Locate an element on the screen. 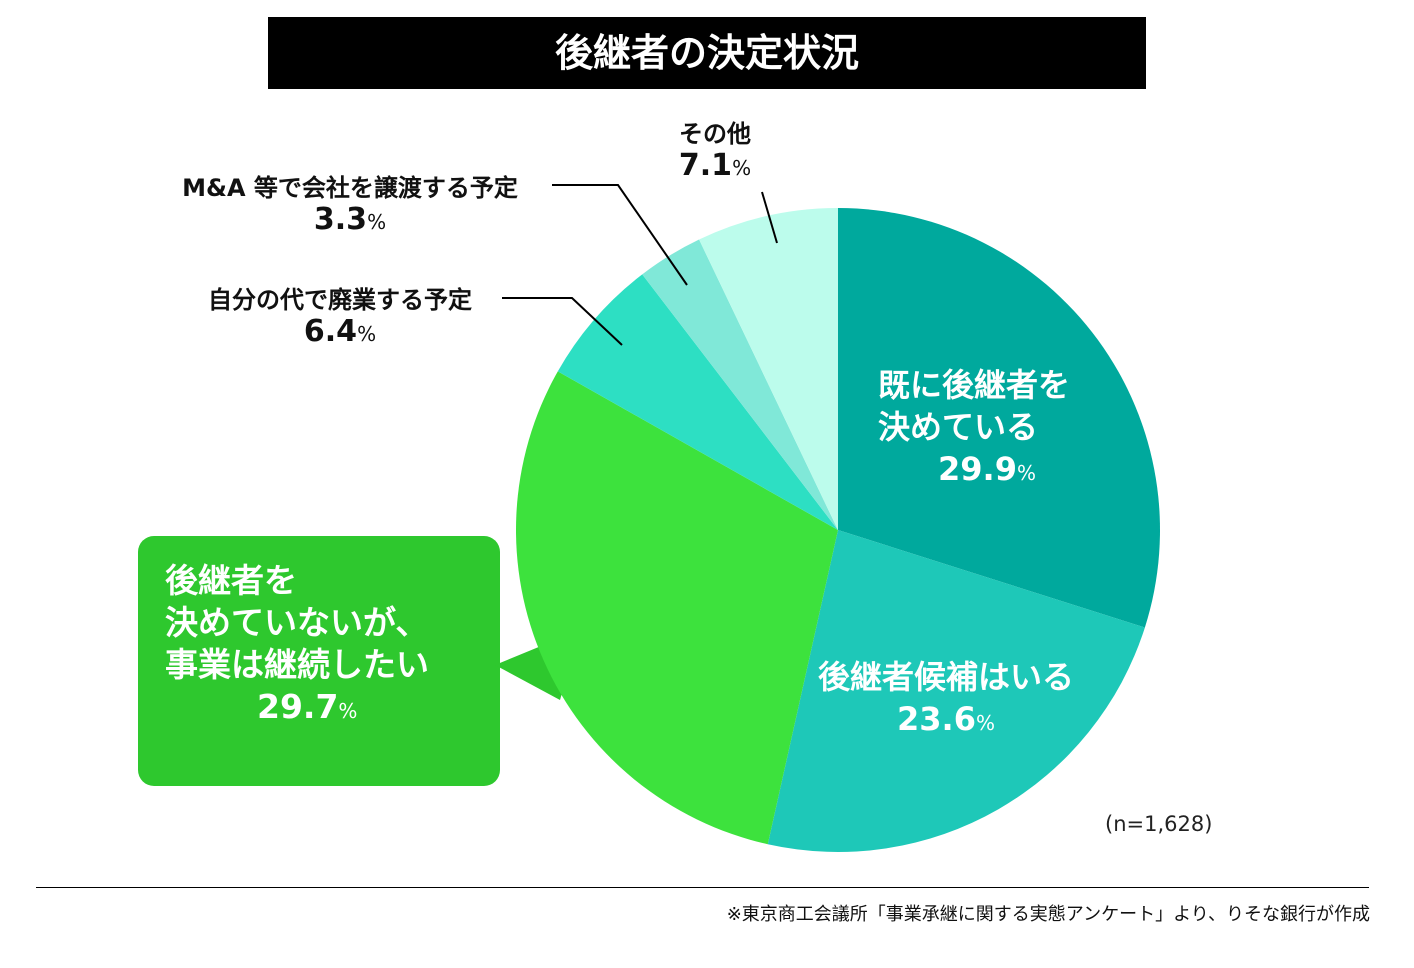 This screenshot has height=968, width=1414. divider is located at coordinates (702, 887).